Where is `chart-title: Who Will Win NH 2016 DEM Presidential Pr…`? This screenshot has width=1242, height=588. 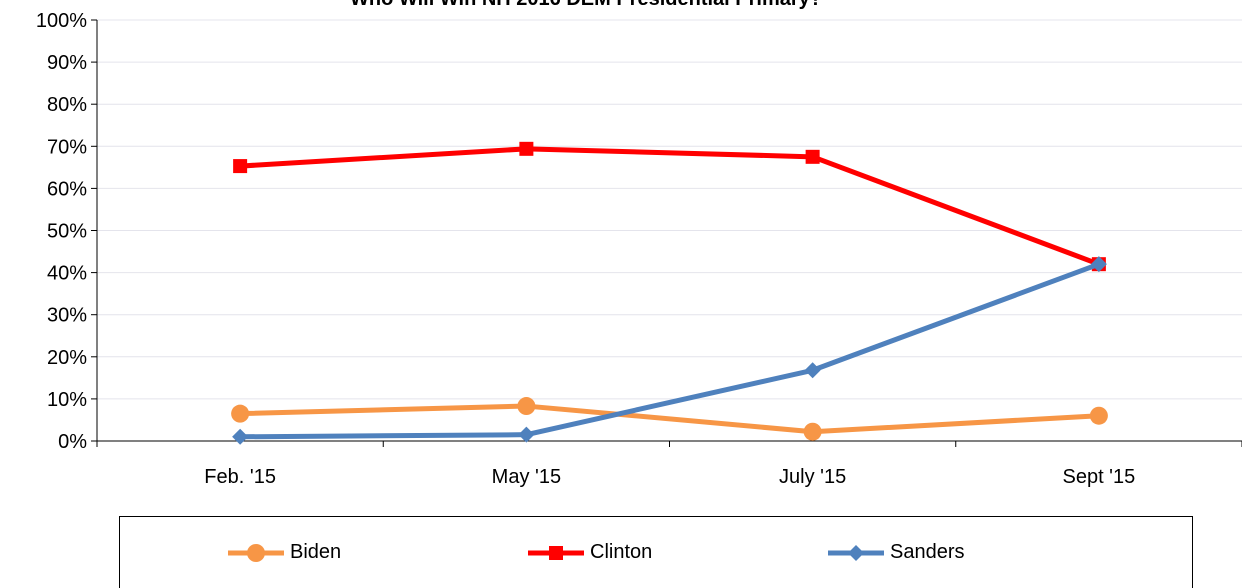 chart-title: Who Will Win NH 2016 DEM Presidential Pr… is located at coordinates (586, 5).